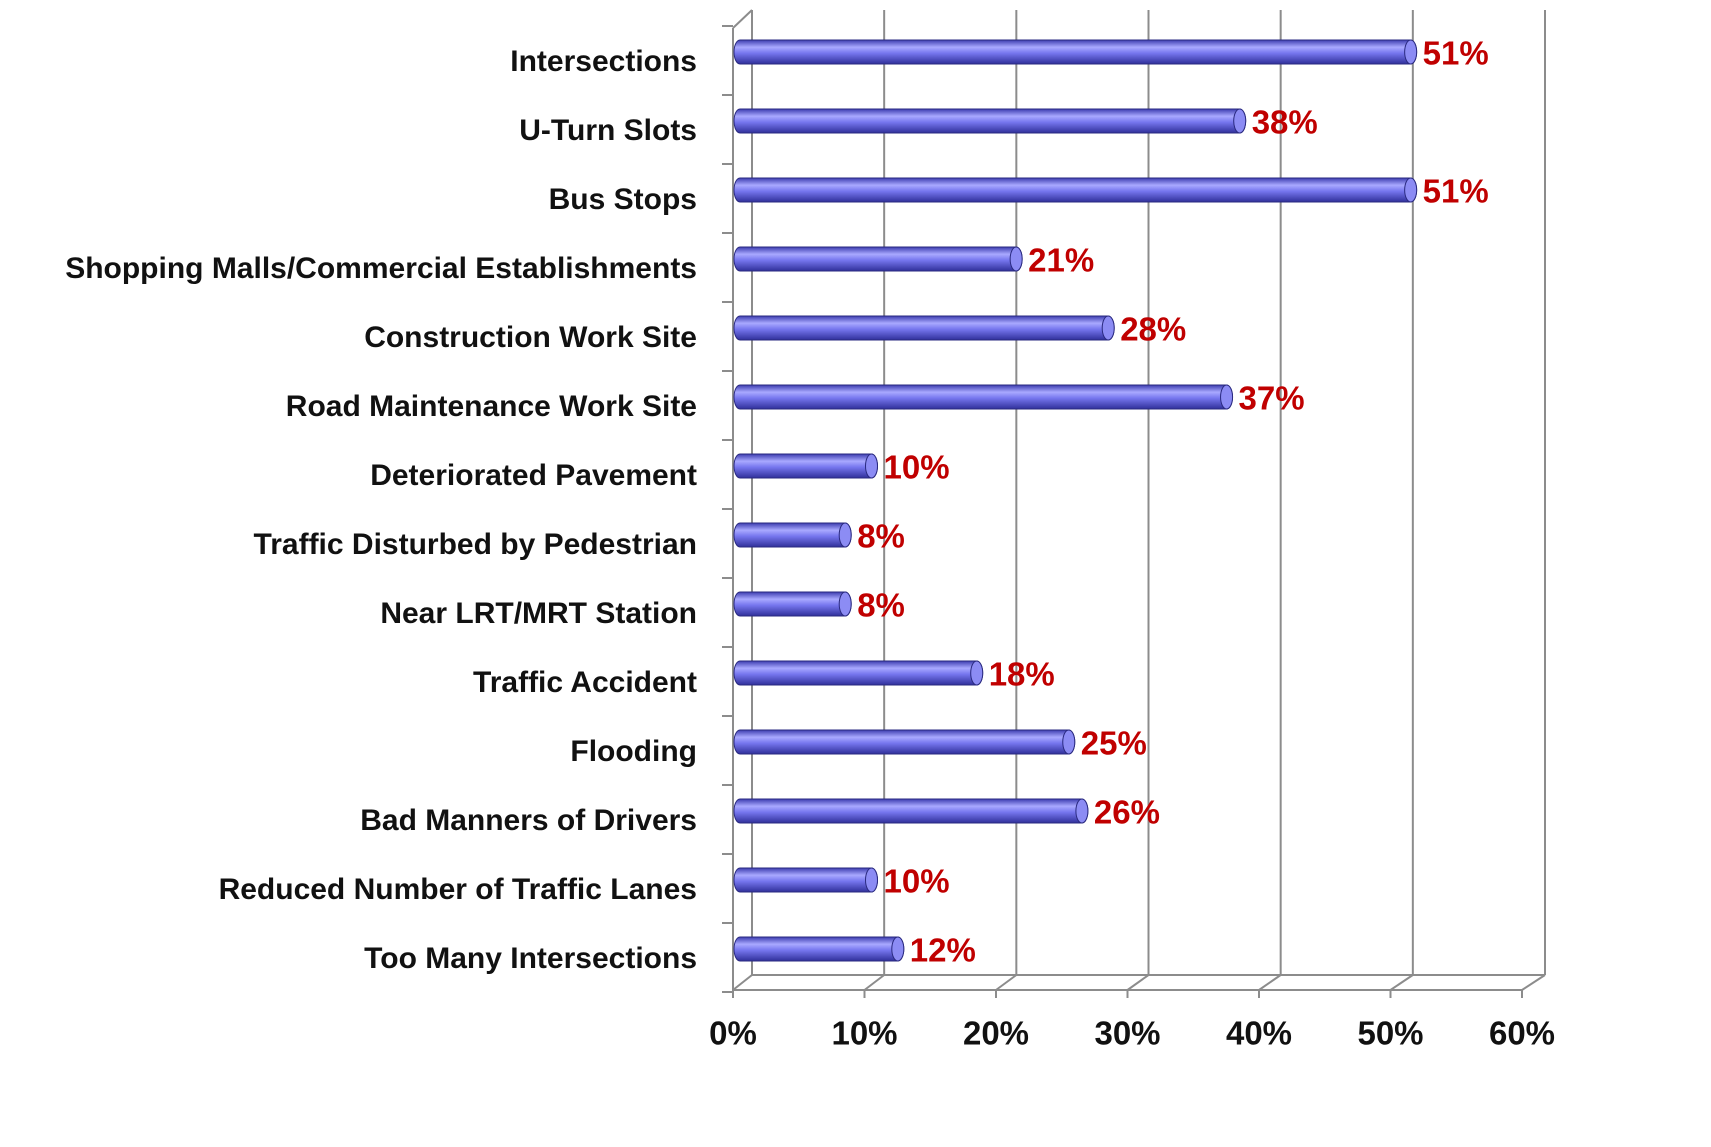  What do you see at coordinates (996, 1033) in the screenshot?
I see `x-tick-label: 20%` at bounding box center [996, 1033].